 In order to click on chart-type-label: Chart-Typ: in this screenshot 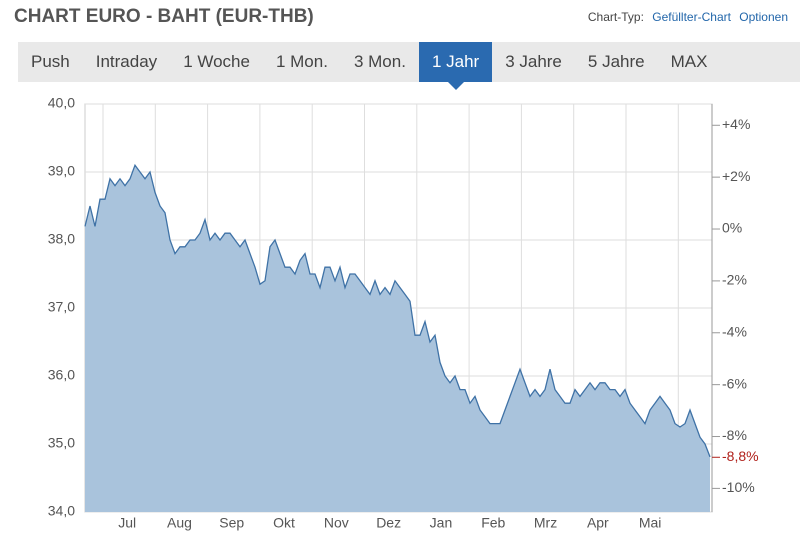, I will do `click(615, 17)`.